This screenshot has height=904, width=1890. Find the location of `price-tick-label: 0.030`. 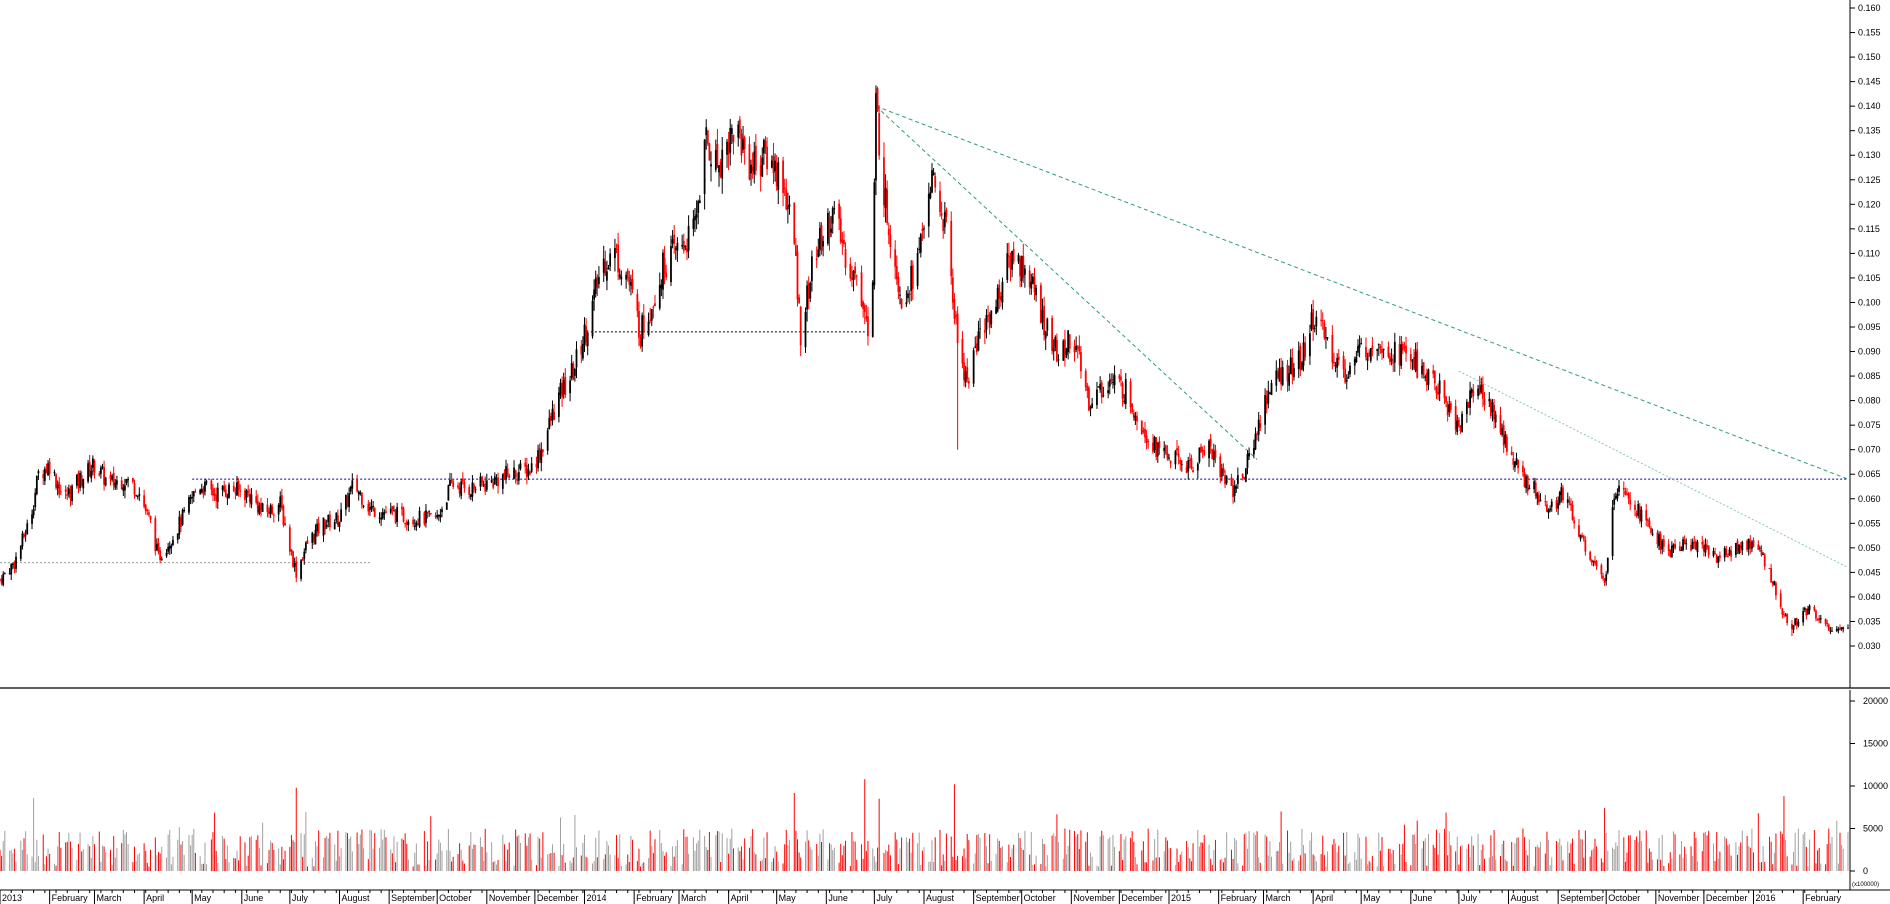

price-tick-label: 0.030 is located at coordinates (1869, 646).